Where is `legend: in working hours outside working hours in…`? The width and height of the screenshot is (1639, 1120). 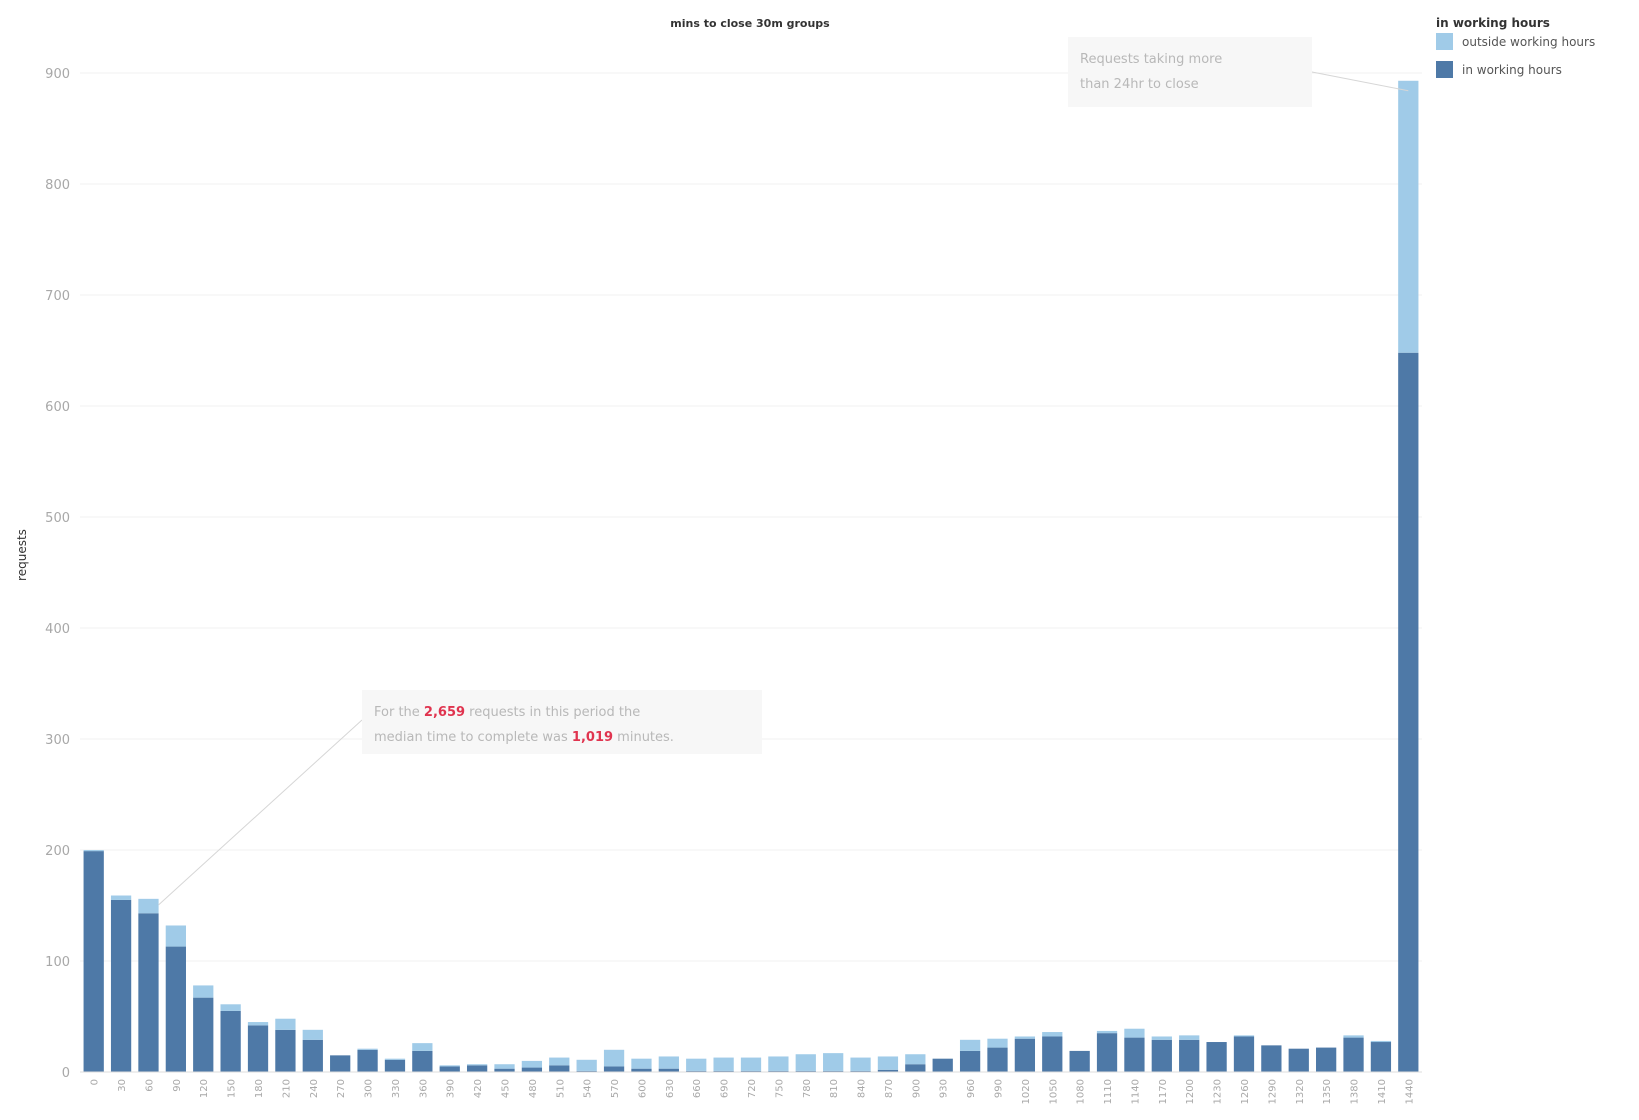 legend: in working hours outside working hours in… is located at coordinates (1515, 47).